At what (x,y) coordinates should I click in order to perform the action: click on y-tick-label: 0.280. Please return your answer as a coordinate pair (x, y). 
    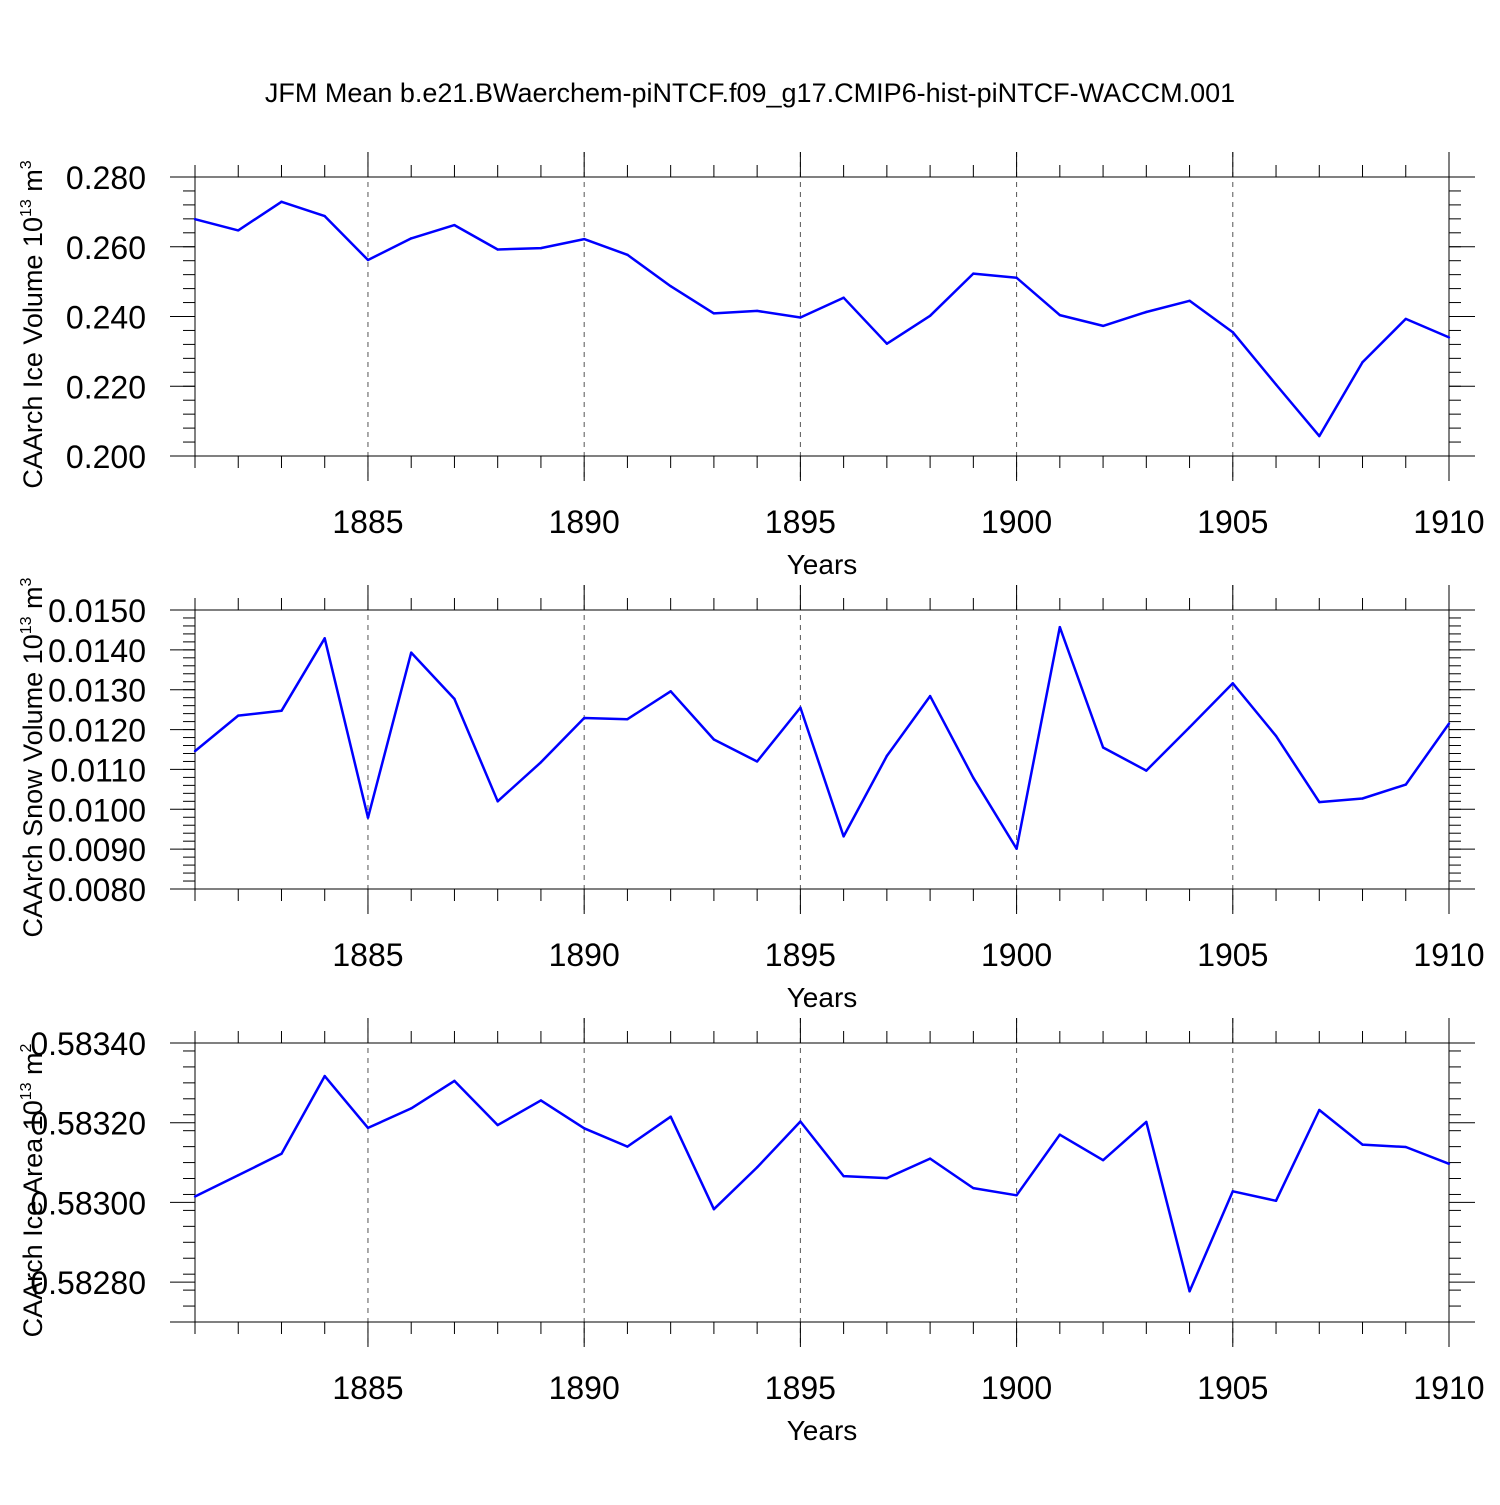
    Looking at the image, I should click on (106, 178).